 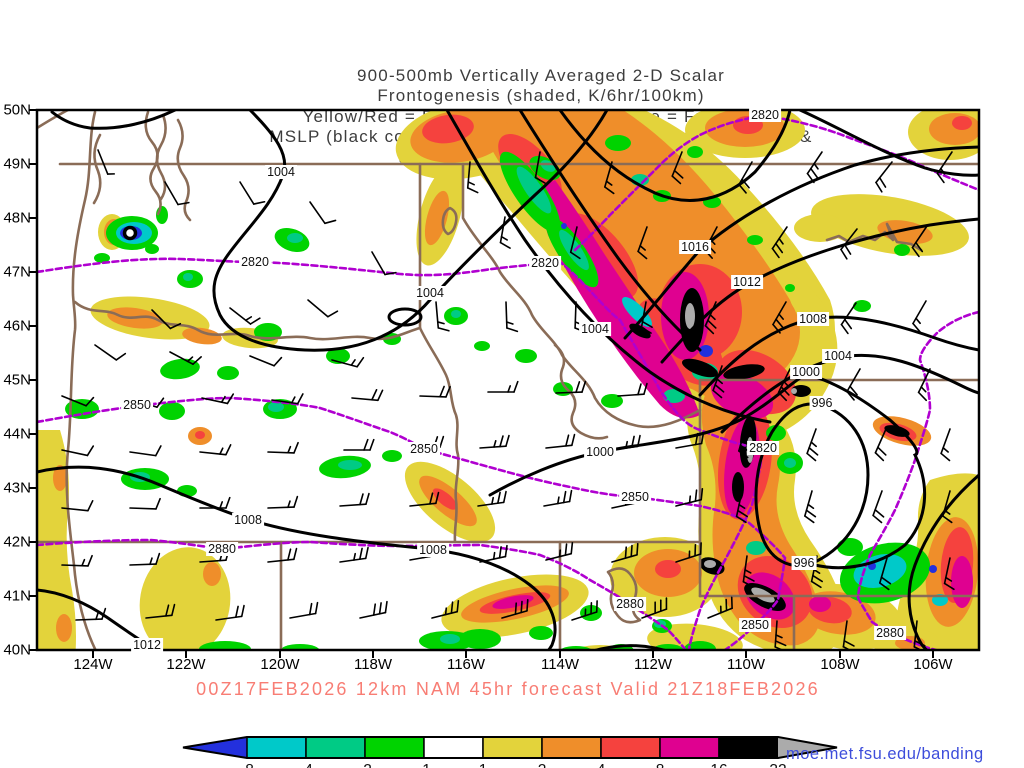 What do you see at coordinates (840, 664) in the screenshot?
I see `lon-tick-label: 108W` at bounding box center [840, 664].